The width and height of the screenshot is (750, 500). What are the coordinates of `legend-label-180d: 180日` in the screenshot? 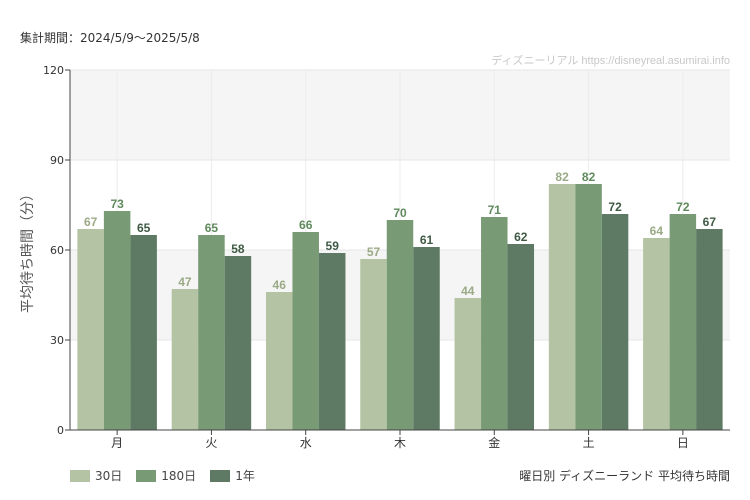 It's located at (179, 476).